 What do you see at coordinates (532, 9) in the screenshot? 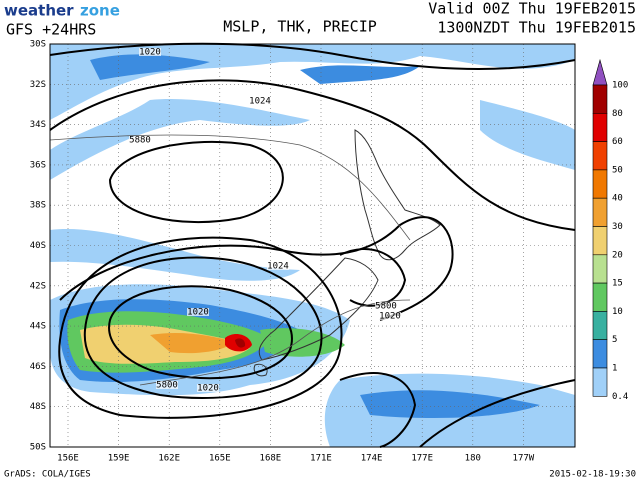
I see `valid-time: Valid 00Z Thu 19FEB2015` at bounding box center [532, 9].